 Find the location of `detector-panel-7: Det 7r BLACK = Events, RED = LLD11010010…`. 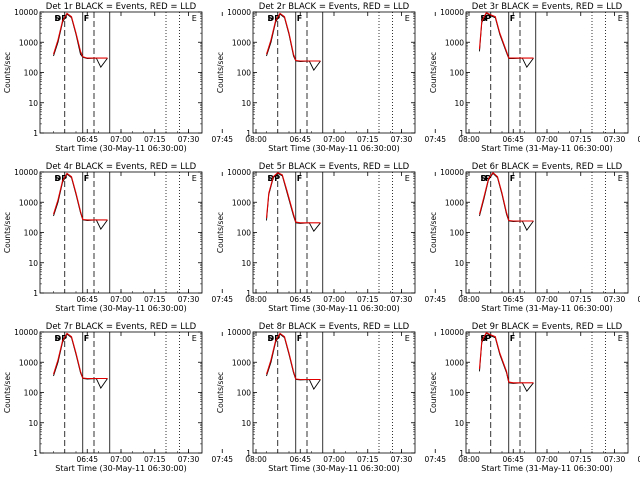

detector-panel-7: Det 7r BLACK = Events, RED = LLD11010010… is located at coordinates (135, 397).